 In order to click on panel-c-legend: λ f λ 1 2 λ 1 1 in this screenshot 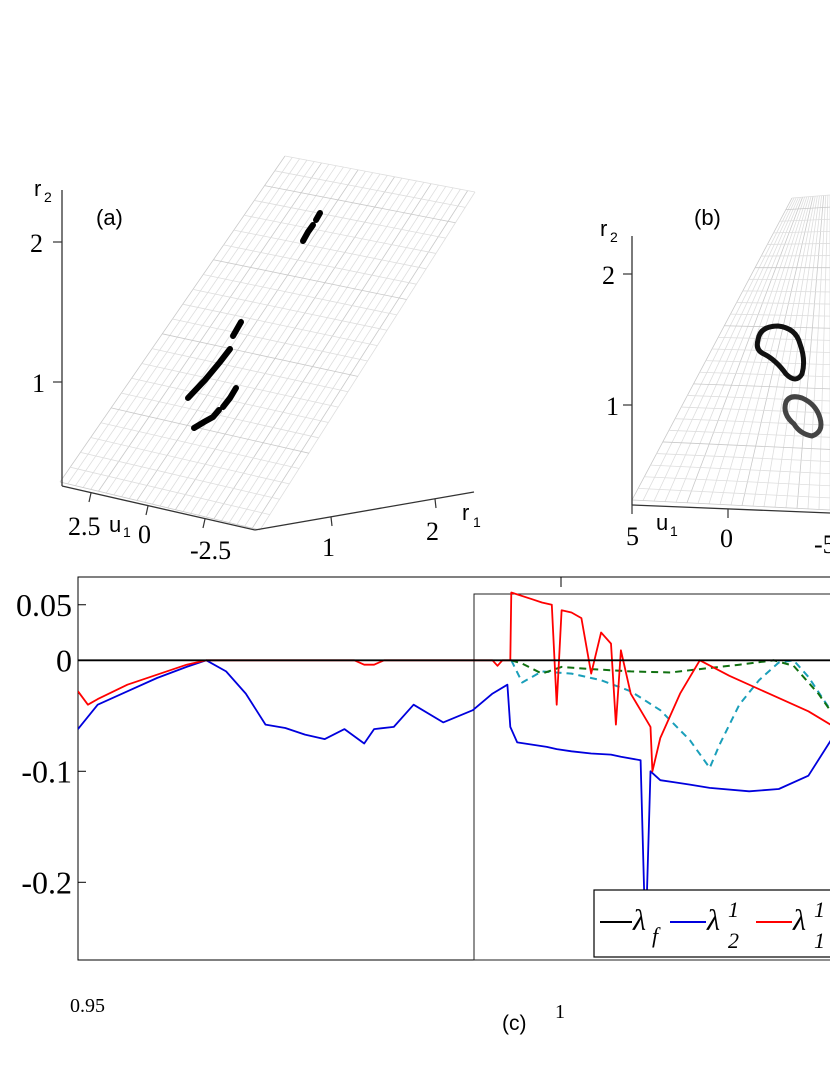, I will do `click(711, 923)`.